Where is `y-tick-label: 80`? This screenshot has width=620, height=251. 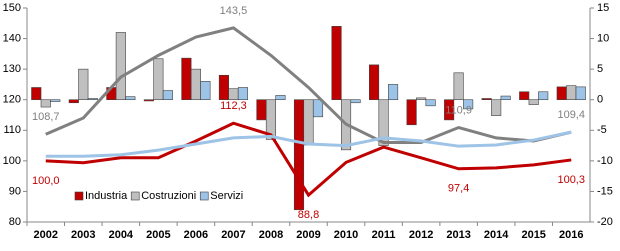
y-tick-label: 80 is located at coordinates (15, 222).